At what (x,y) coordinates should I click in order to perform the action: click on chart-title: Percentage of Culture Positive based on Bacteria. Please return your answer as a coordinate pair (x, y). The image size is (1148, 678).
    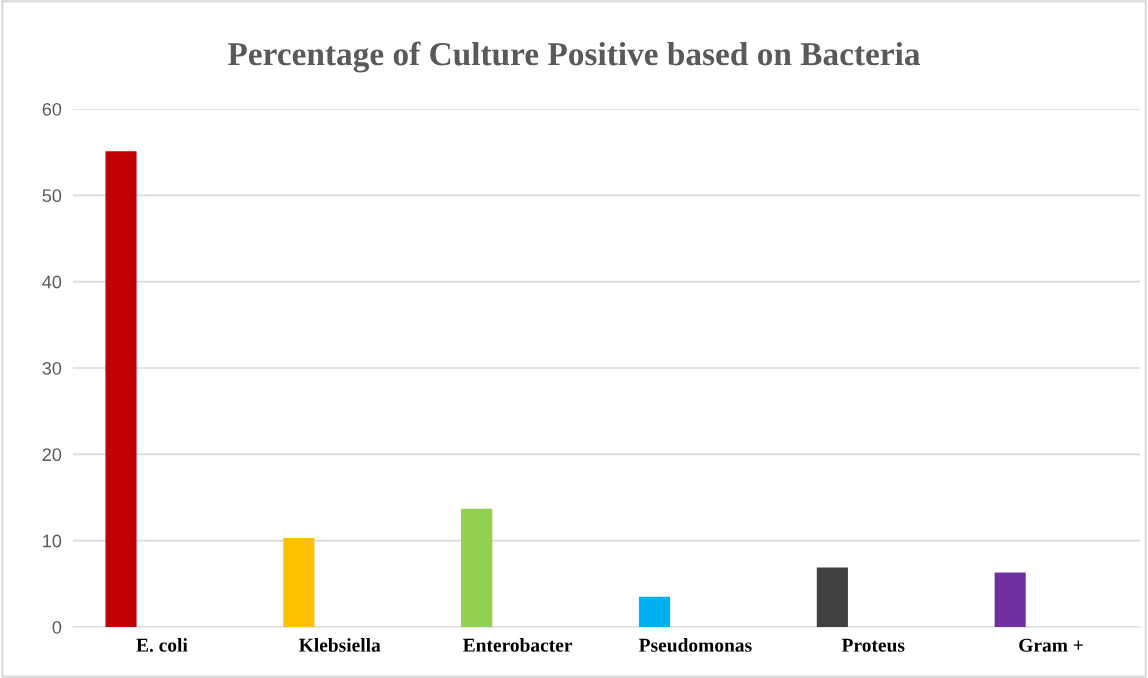
    Looking at the image, I should click on (574, 57).